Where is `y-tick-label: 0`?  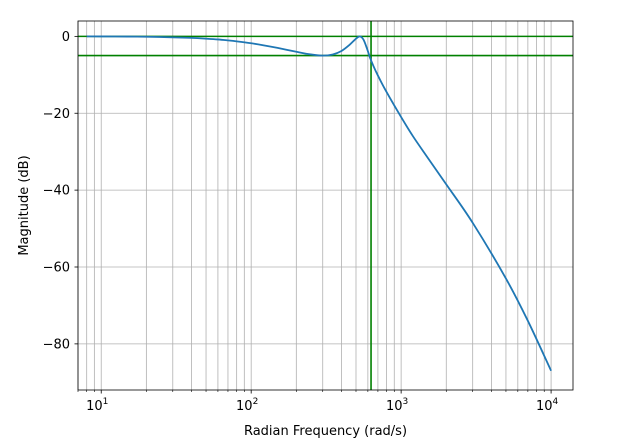
y-tick-label: 0 is located at coordinates (66, 37).